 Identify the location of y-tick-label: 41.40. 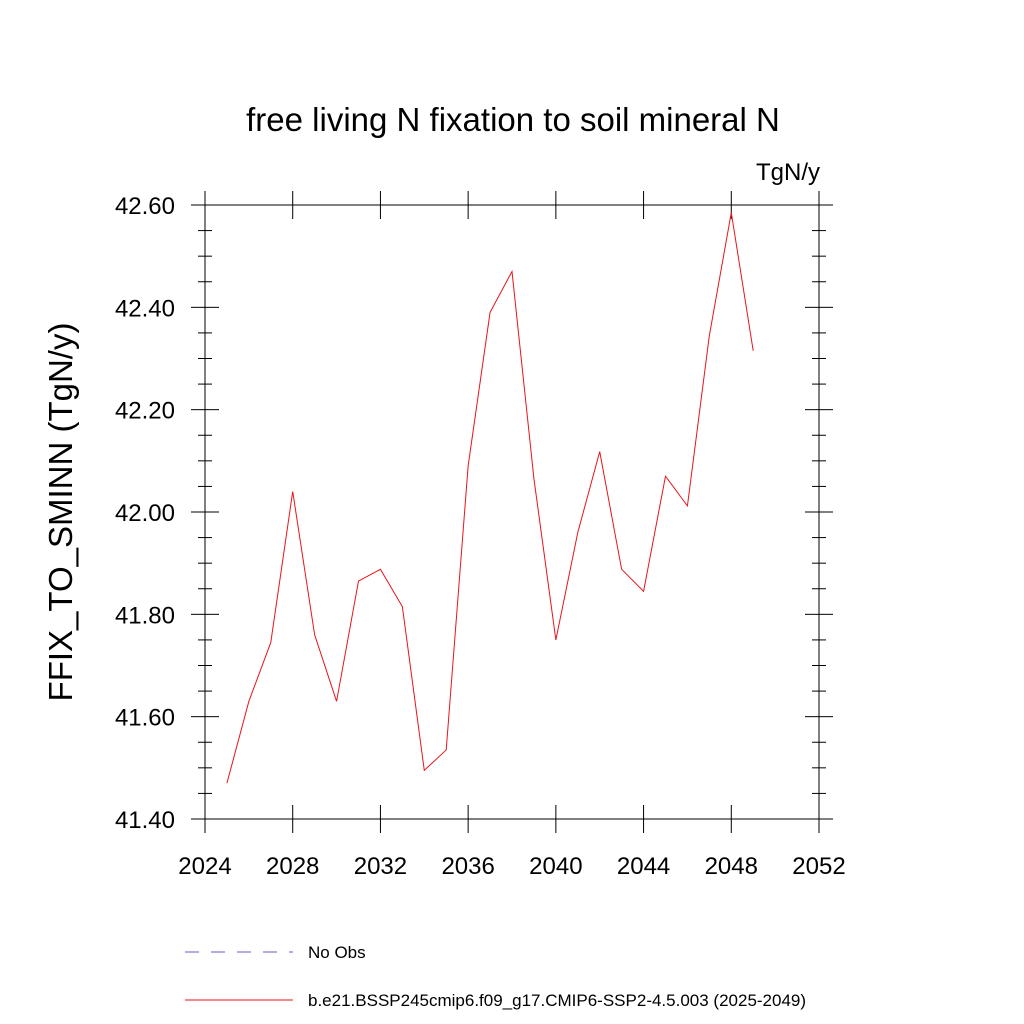
(145, 820).